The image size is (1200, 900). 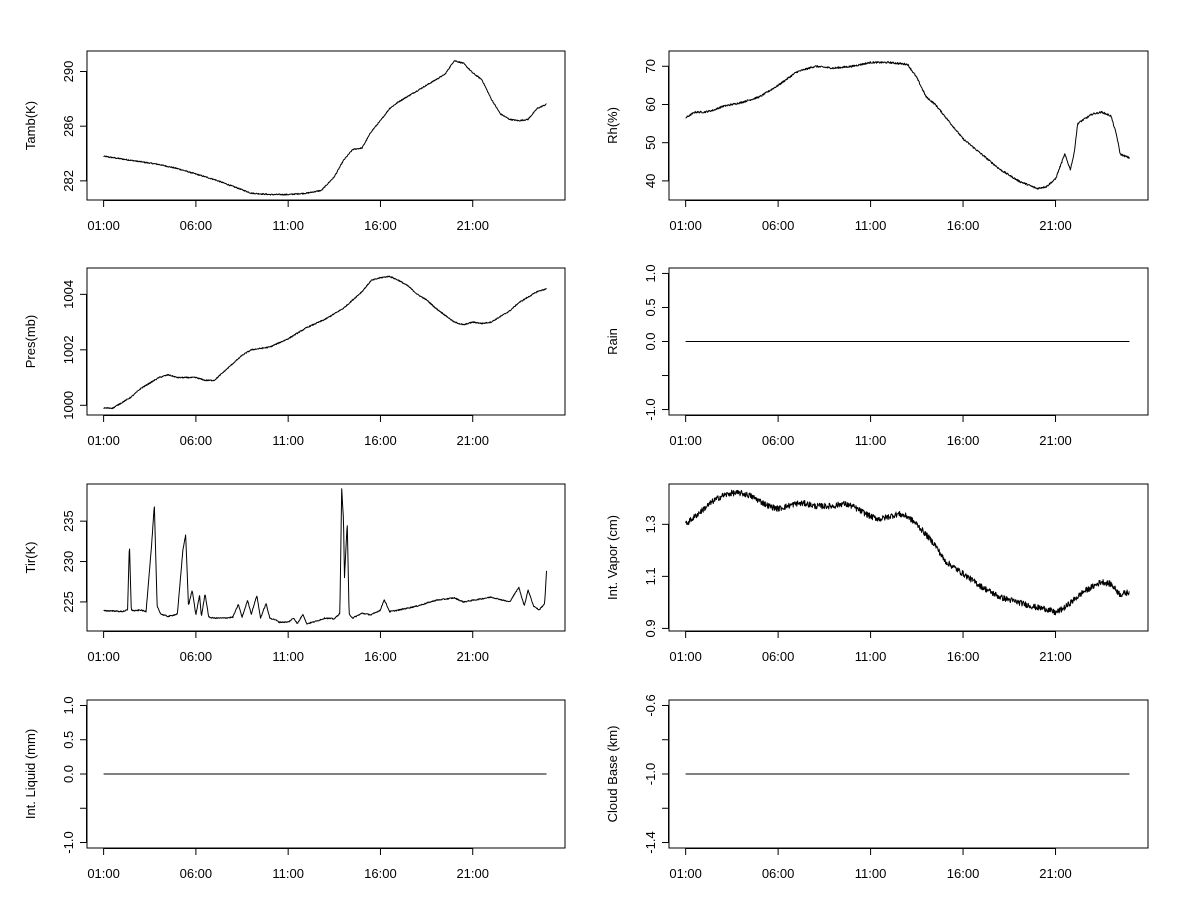 What do you see at coordinates (612, 557) in the screenshot?
I see `y-axis-label: Int. Vapor (cm)` at bounding box center [612, 557].